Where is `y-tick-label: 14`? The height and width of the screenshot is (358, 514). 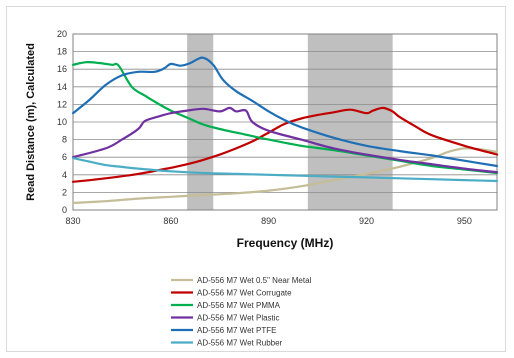
y-tick-label: 14 is located at coordinates (62, 87).